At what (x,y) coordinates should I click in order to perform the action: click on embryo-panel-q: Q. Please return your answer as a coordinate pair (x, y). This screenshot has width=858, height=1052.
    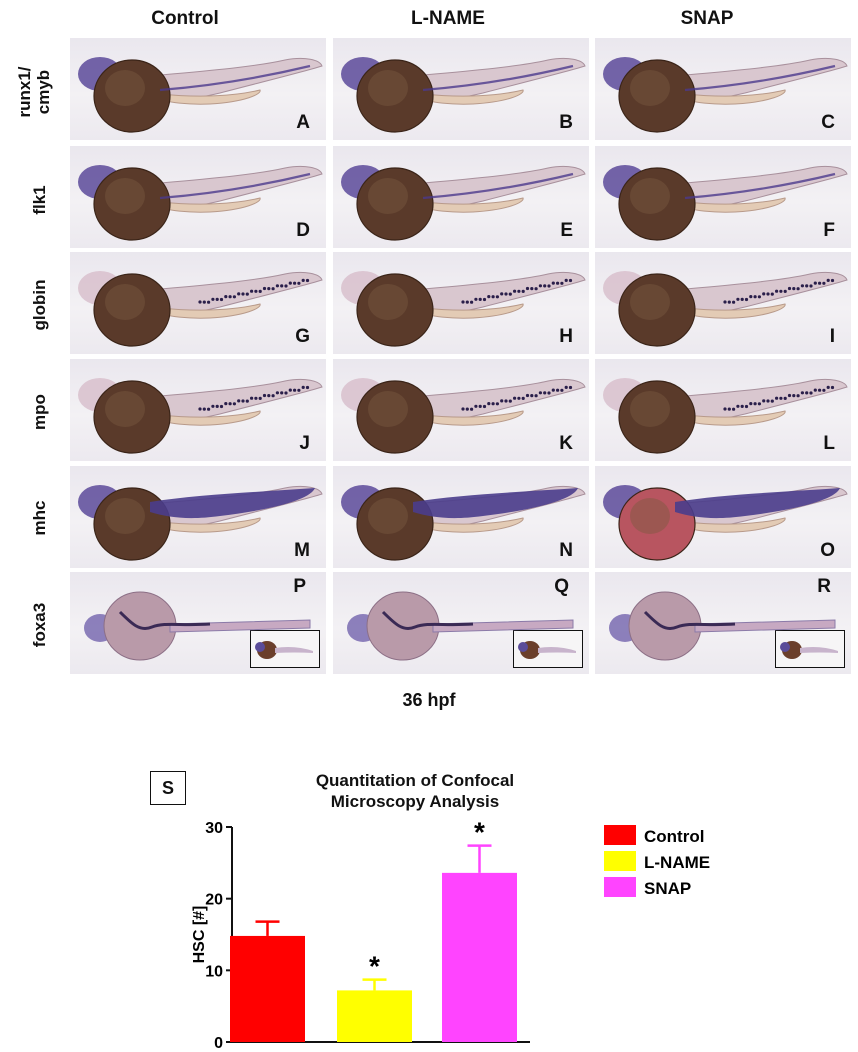
    Looking at the image, I should click on (461, 623).